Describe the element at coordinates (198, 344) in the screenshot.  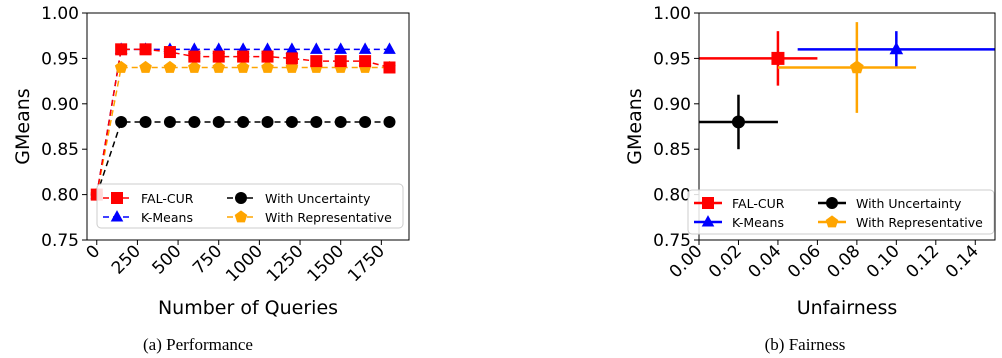
I see `caption-performance: (a) Performance` at that location.